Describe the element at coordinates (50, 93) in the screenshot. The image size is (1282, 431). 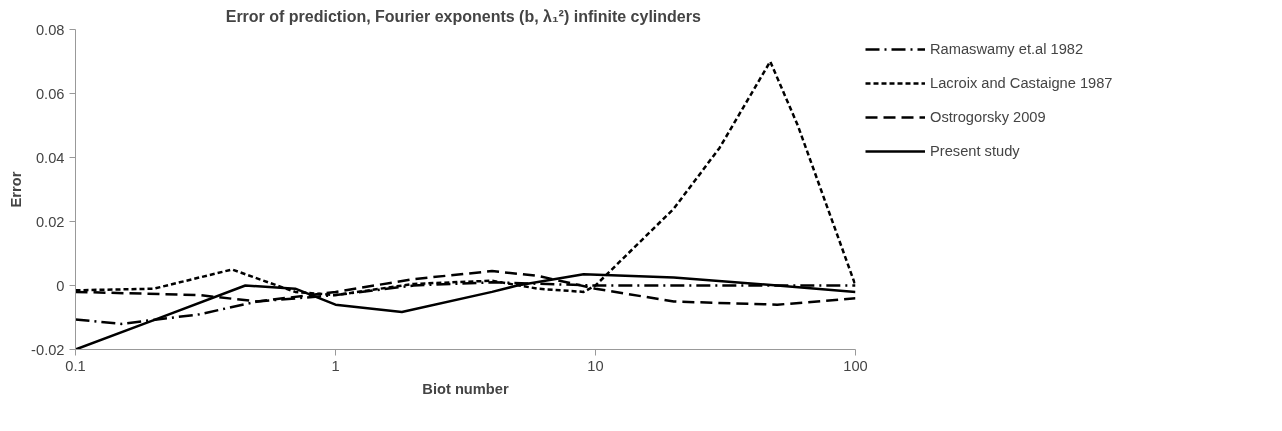
I see `y-tick-label: 0.06` at that location.